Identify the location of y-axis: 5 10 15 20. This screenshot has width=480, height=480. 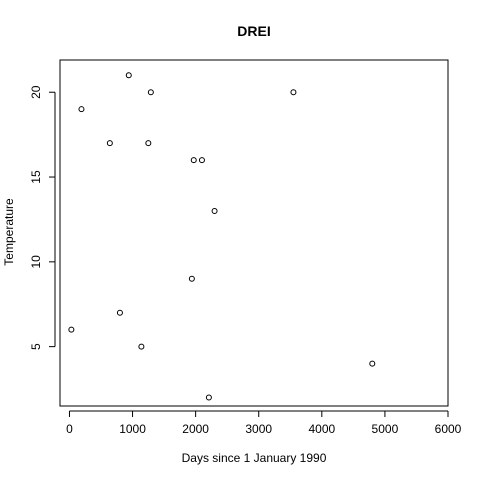
(42, 217).